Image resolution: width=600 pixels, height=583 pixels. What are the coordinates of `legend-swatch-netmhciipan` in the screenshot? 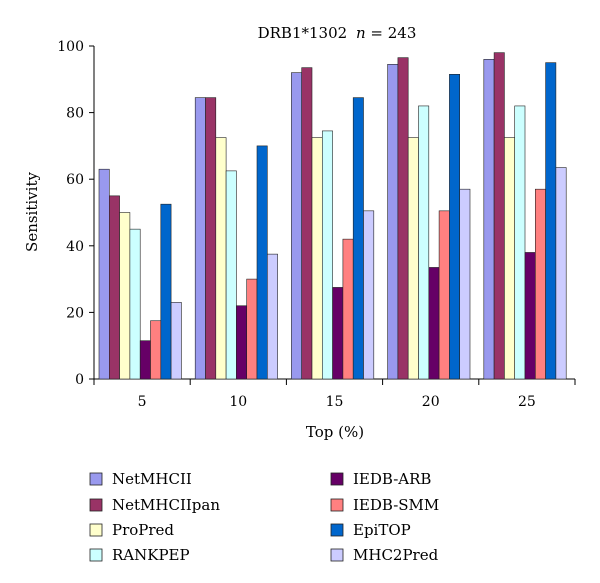 It's located at (96, 505).